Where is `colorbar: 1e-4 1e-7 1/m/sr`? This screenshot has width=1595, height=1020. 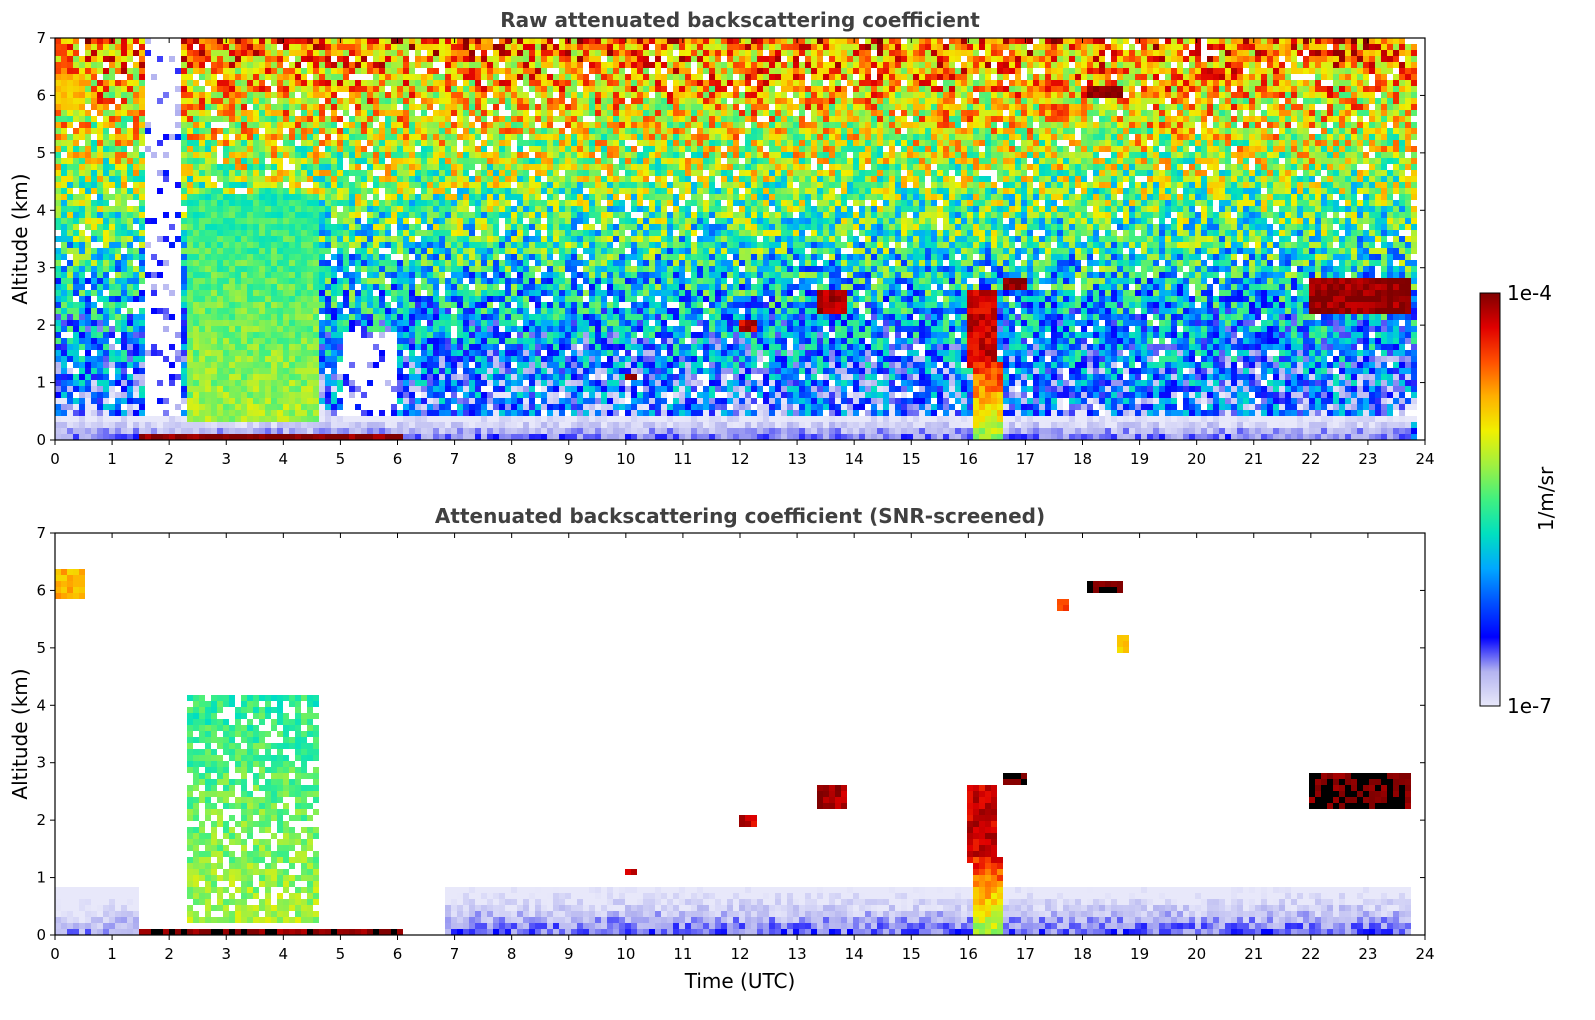
colorbar: 1e-4 1e-7 1/m/sr is located at coordinates (1518, 499).